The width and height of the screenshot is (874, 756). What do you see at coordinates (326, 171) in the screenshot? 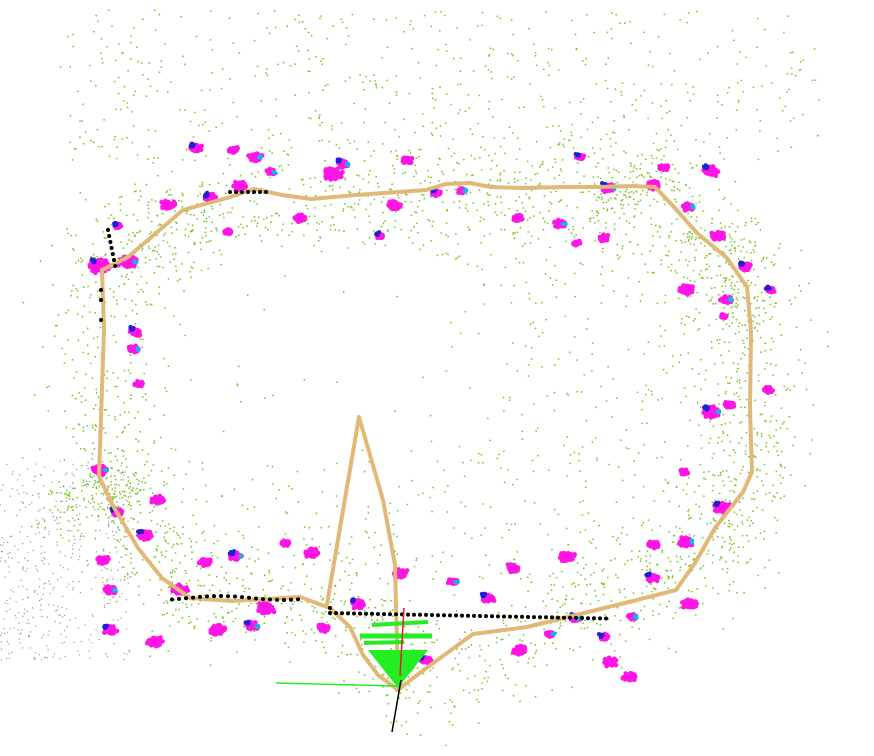
I see `landmark-point` at bounding box center [326, 171].